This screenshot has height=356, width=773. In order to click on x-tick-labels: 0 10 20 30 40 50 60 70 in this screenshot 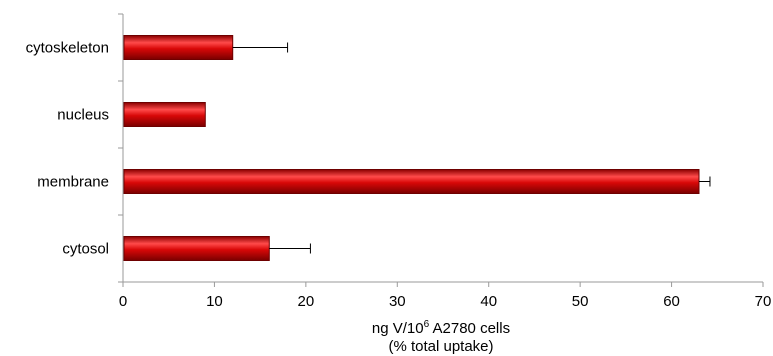, I will do `click(445, 301)`.